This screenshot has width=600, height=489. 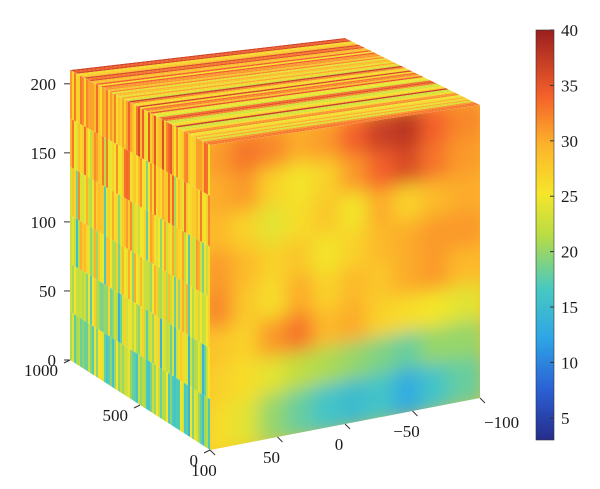 What do you see at coordinates (67, 361) in the screenshot?
I see `y-tick` at bounding box center [67, 361].